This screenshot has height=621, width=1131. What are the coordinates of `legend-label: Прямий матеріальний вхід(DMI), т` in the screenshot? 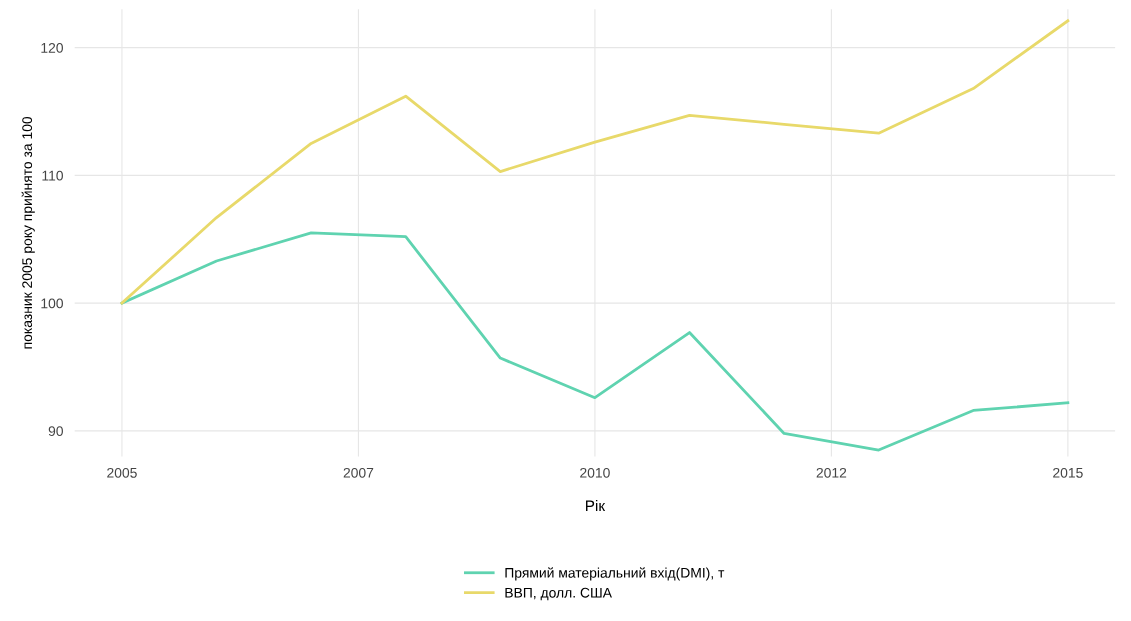 It's located at (615, 574).